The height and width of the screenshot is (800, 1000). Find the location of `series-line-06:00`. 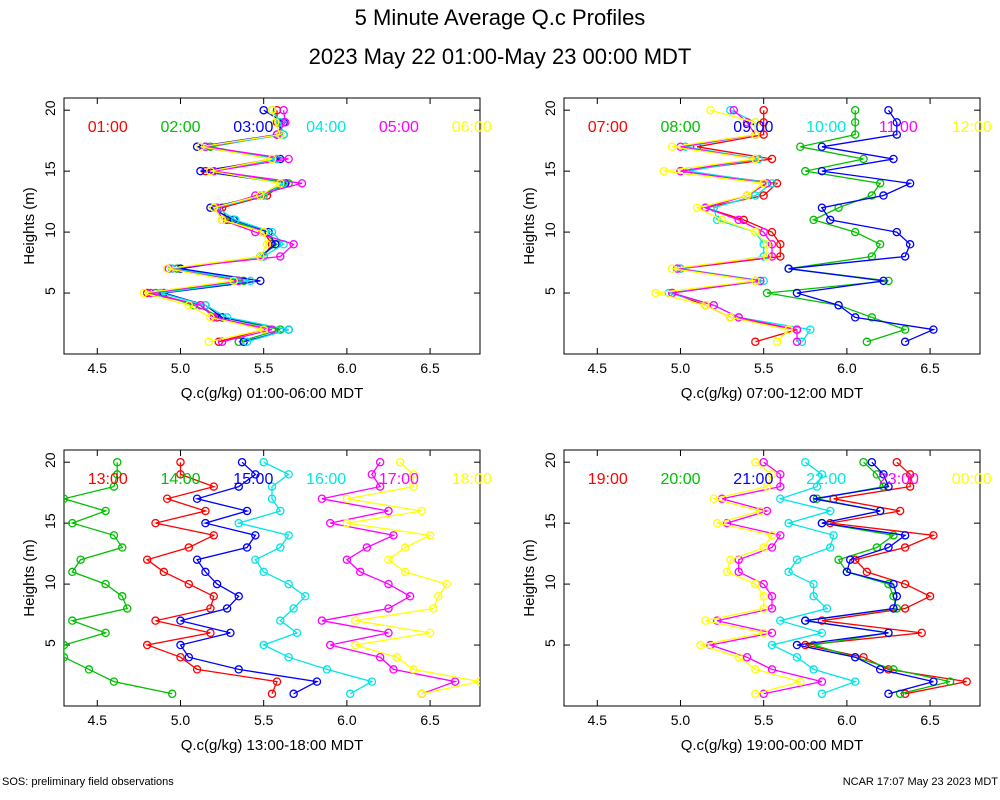

series-line-06:00 is located at coordinates (213, 226).